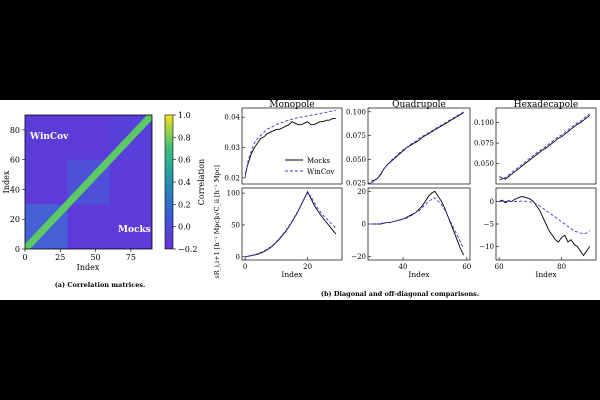 Image resolution: width=600 pixels, height=400 pixels. Describe the element at coordinates (15, 189) in the screenshot. I see `heatmap-y-tick-label: 40` at that location.